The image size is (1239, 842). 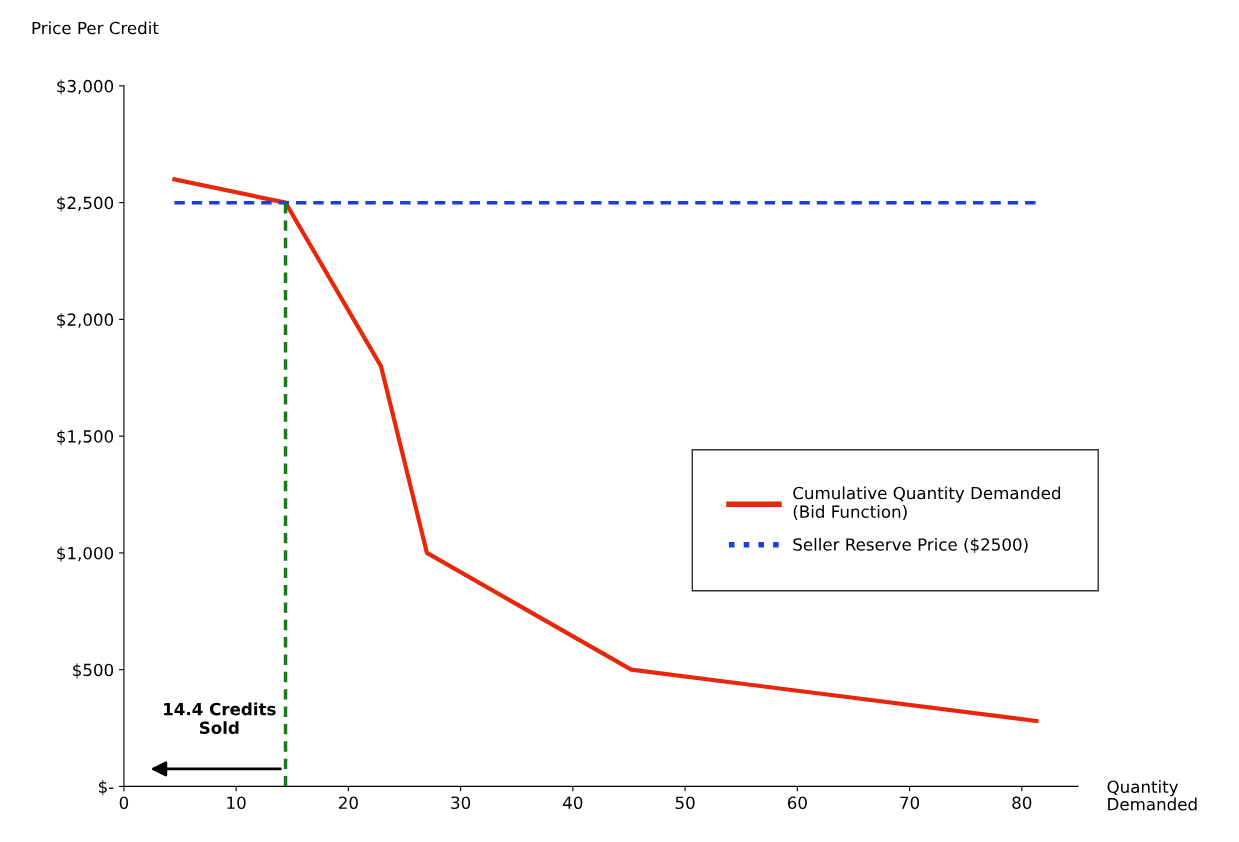 What do you see at coordinates (1022, 803) in the screenshot?
I see `x-tick-label: 80` at bounding box center [1022, 803].